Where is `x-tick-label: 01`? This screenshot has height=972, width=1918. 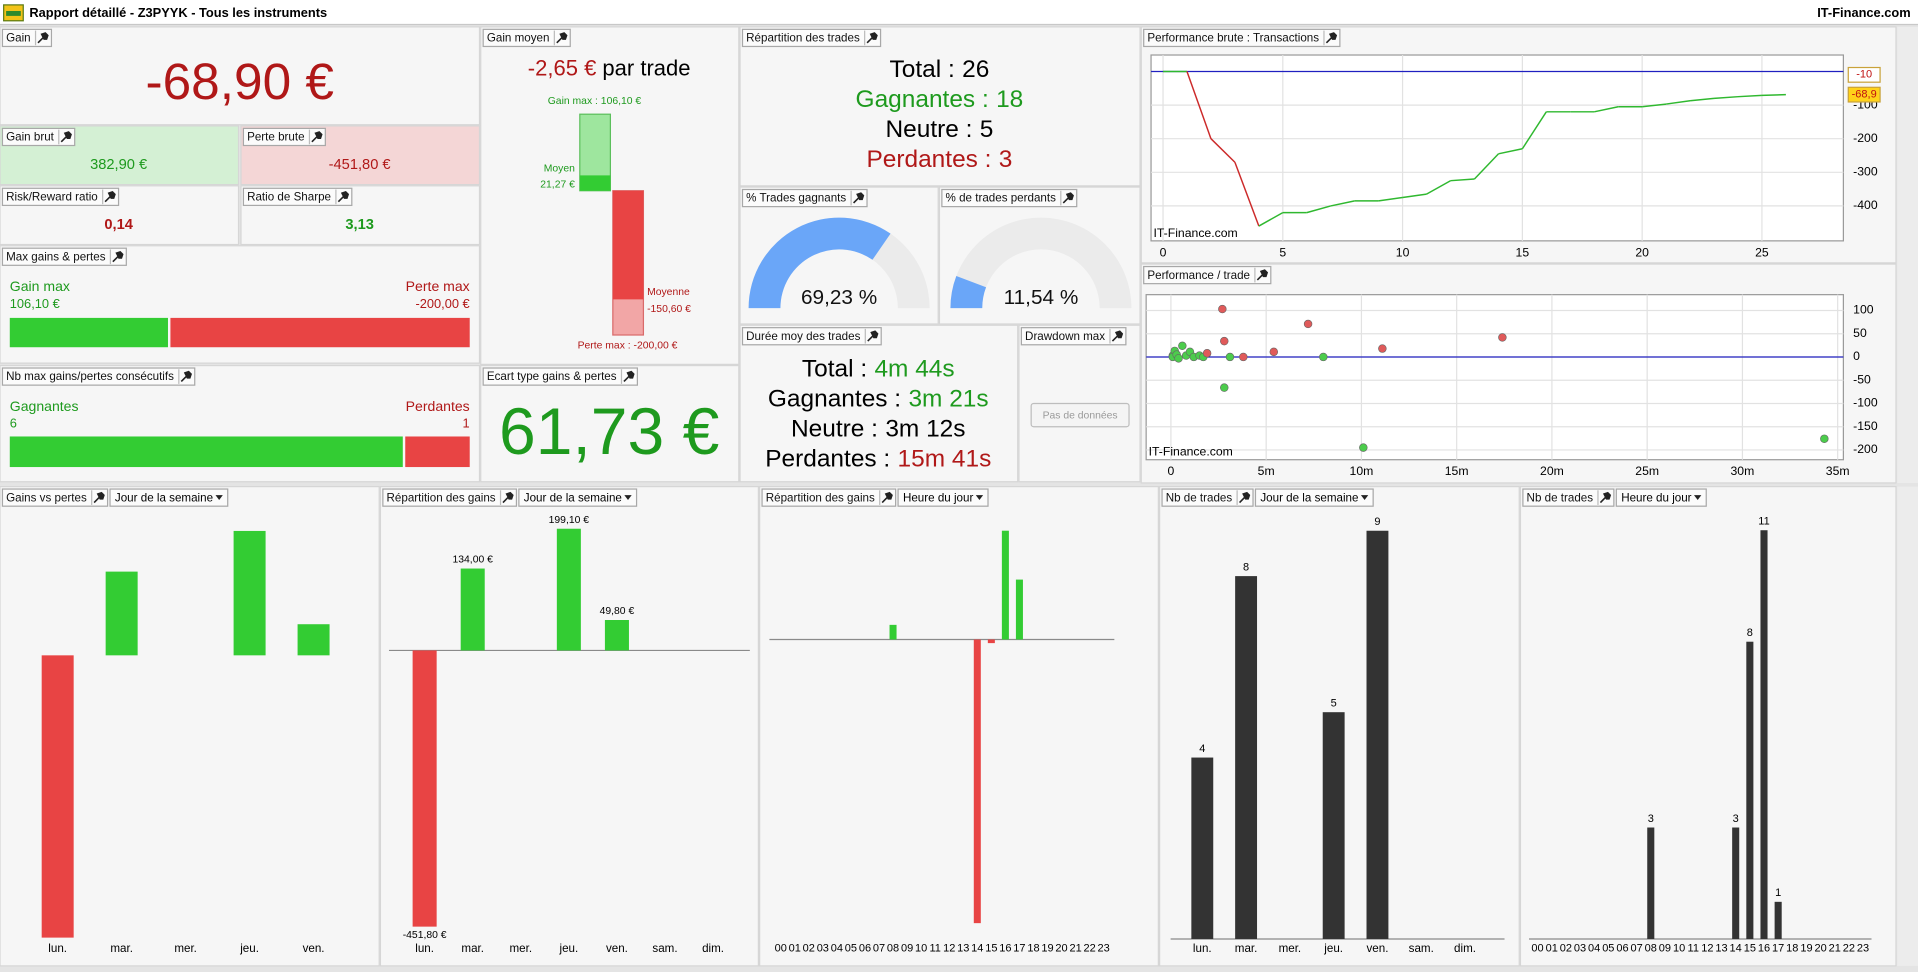
x-tick-label: 01 is located at coordinates (1552, 949).